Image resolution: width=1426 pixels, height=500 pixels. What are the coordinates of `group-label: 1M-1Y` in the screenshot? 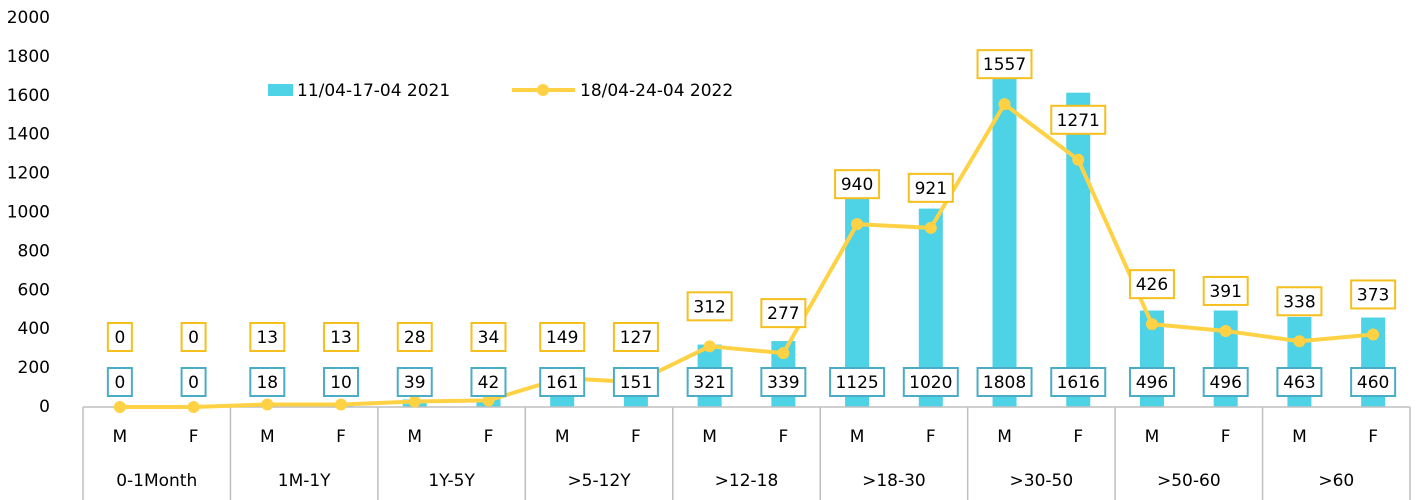 It's located at (304, 481).